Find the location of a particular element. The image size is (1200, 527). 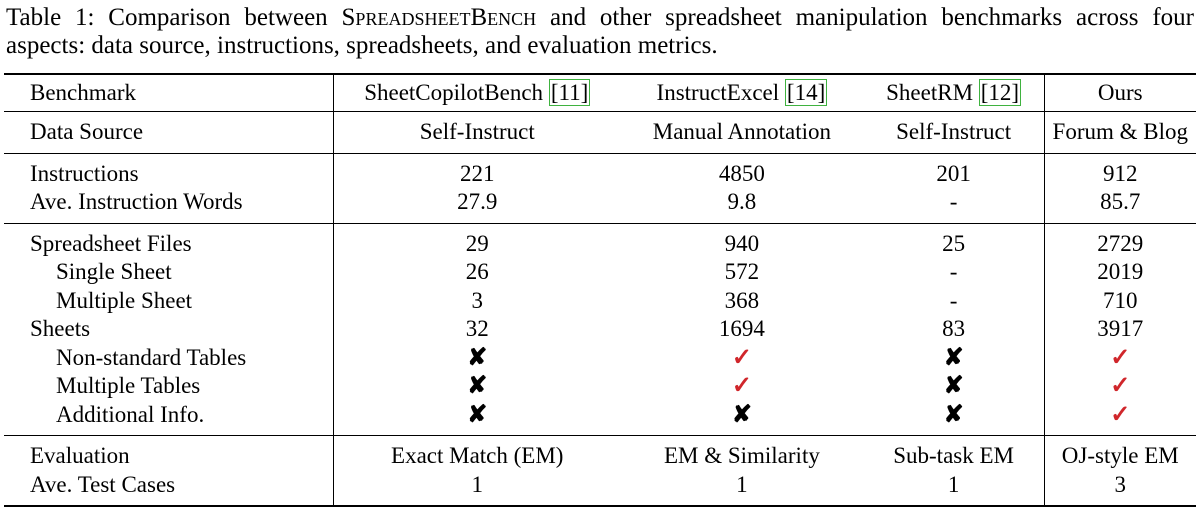

header-text: InstructExcel is located at coordinates (718, 92).